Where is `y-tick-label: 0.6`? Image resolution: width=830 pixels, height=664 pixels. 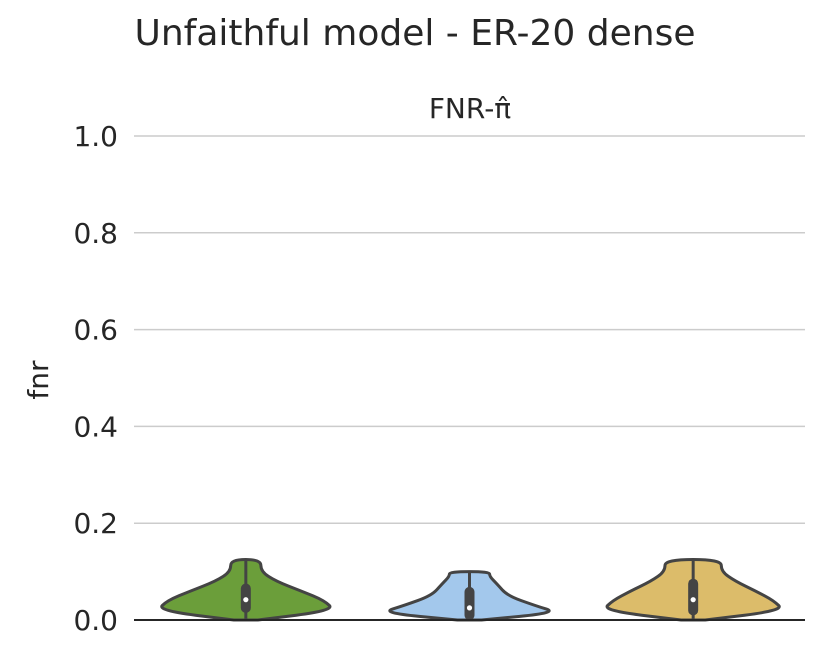 y-tick-label: 0.6 is located at coordinates (95, 330).